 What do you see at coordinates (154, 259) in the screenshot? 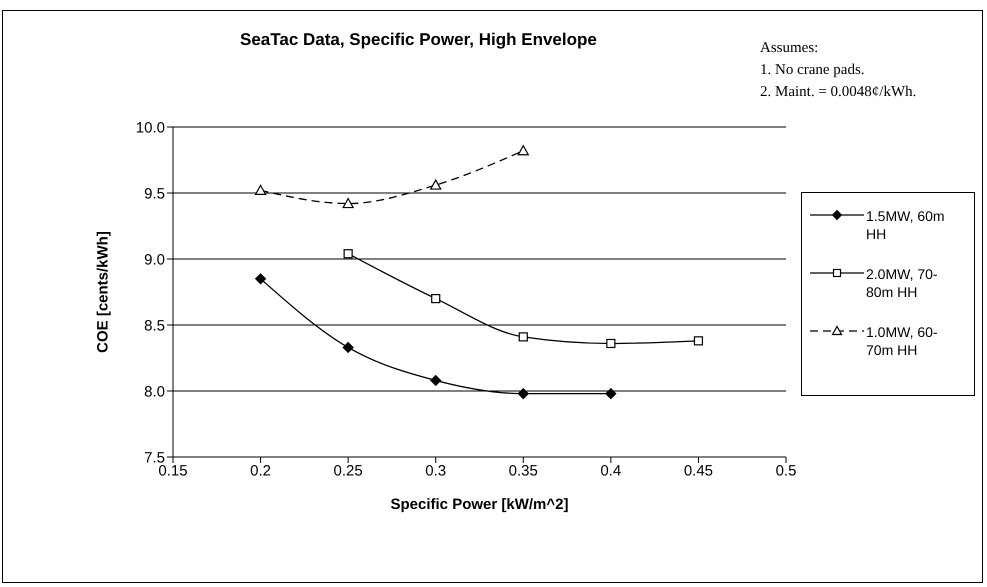
I see `y-tick-label: 9.0` at bounding box center [154, 259].